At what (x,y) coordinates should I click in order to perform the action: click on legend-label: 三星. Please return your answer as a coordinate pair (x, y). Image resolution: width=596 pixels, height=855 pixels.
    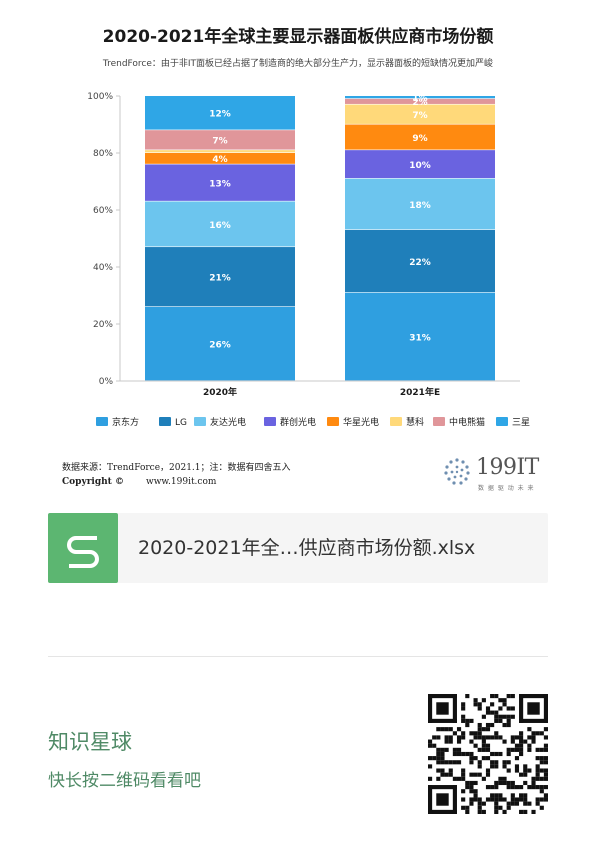
    Looking at the image, I should click on (521, 422).